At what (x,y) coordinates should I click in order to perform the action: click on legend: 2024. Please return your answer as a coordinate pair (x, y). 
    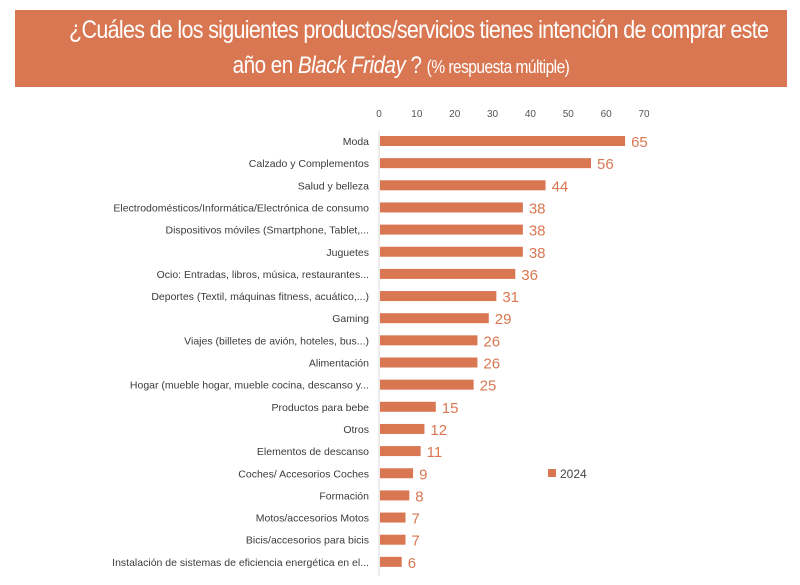
    Looking at the image, I should click on (567, 474).